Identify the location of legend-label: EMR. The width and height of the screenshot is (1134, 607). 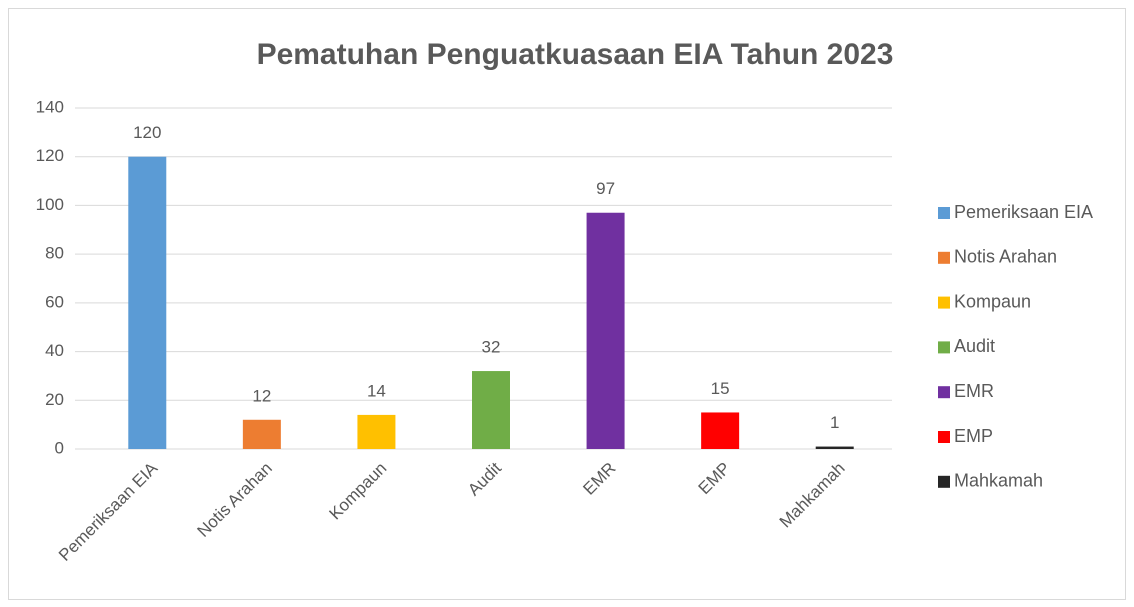
(974, 391).